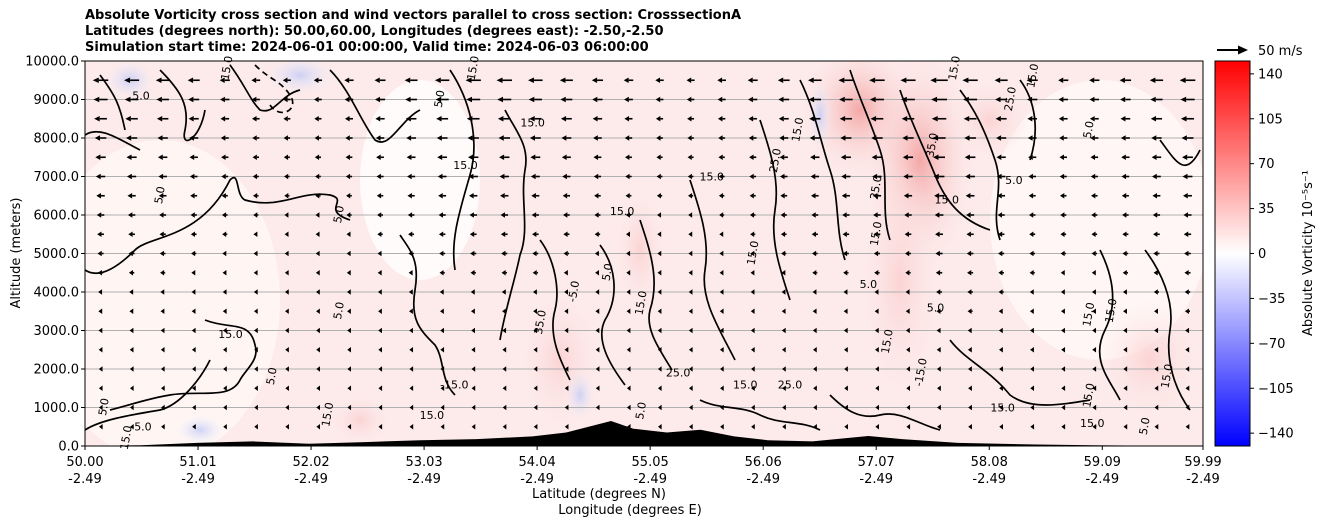 The width and height of the screenshot is (1332, 526). I want to click on x-tick-label-lon: -2.49, so click(424, 479).